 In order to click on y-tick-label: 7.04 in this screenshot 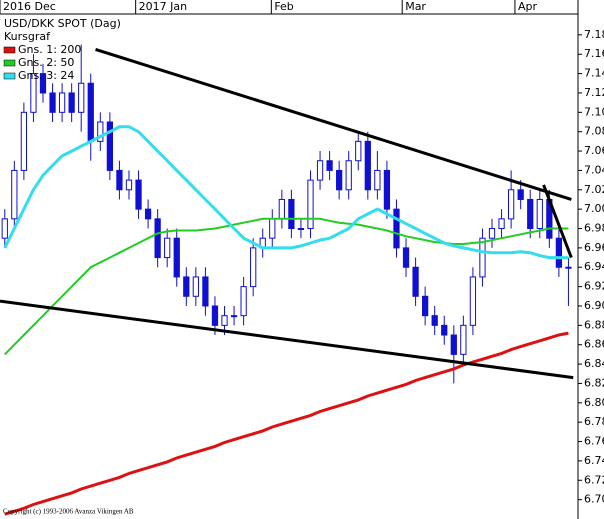, I will do `click(594, 169)`.